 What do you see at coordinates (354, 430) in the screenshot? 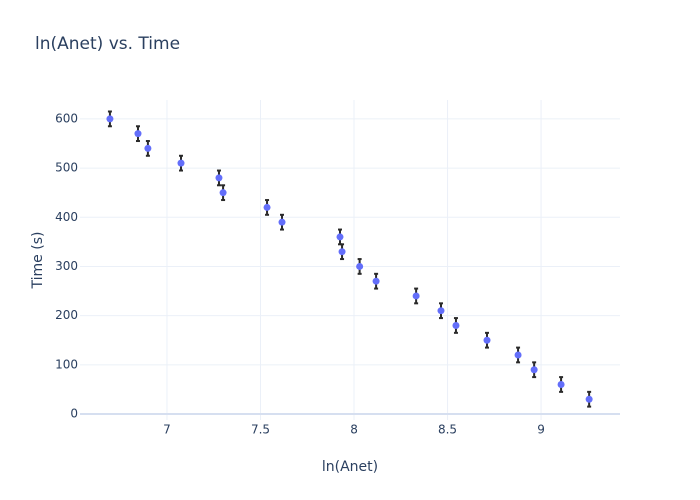
I see `x-tick-label: 8` at bounding box center [354, 430].